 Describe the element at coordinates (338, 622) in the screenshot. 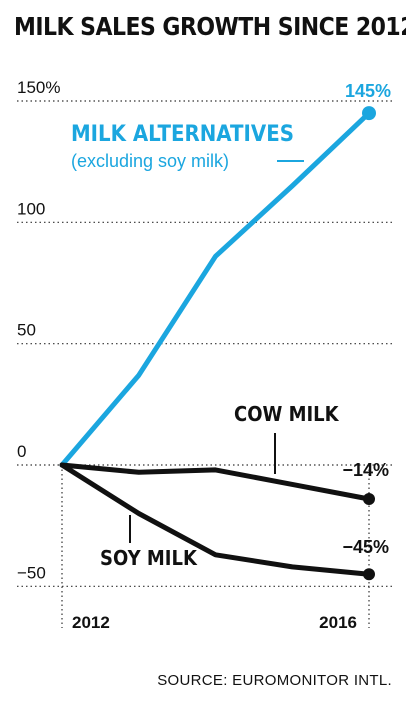

I see `x-tick-label: 2016` at that location.